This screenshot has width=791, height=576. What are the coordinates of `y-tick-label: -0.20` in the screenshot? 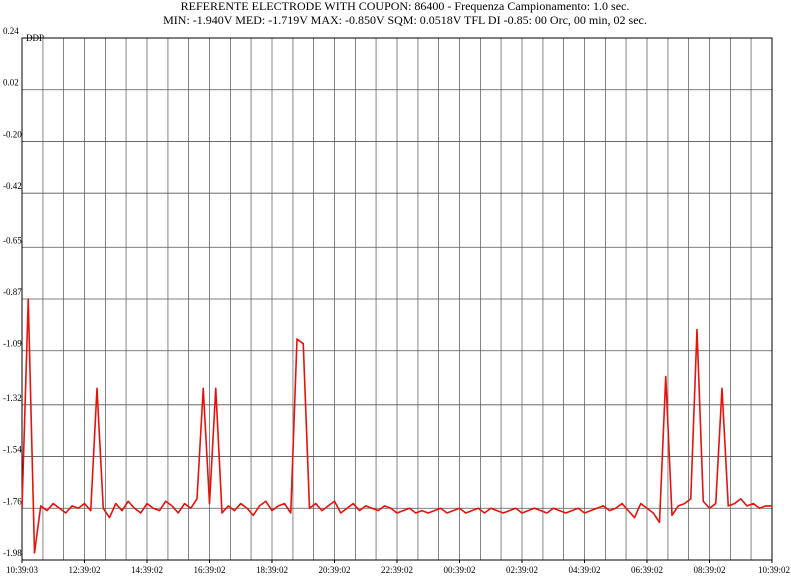 It's located at (12, 134).